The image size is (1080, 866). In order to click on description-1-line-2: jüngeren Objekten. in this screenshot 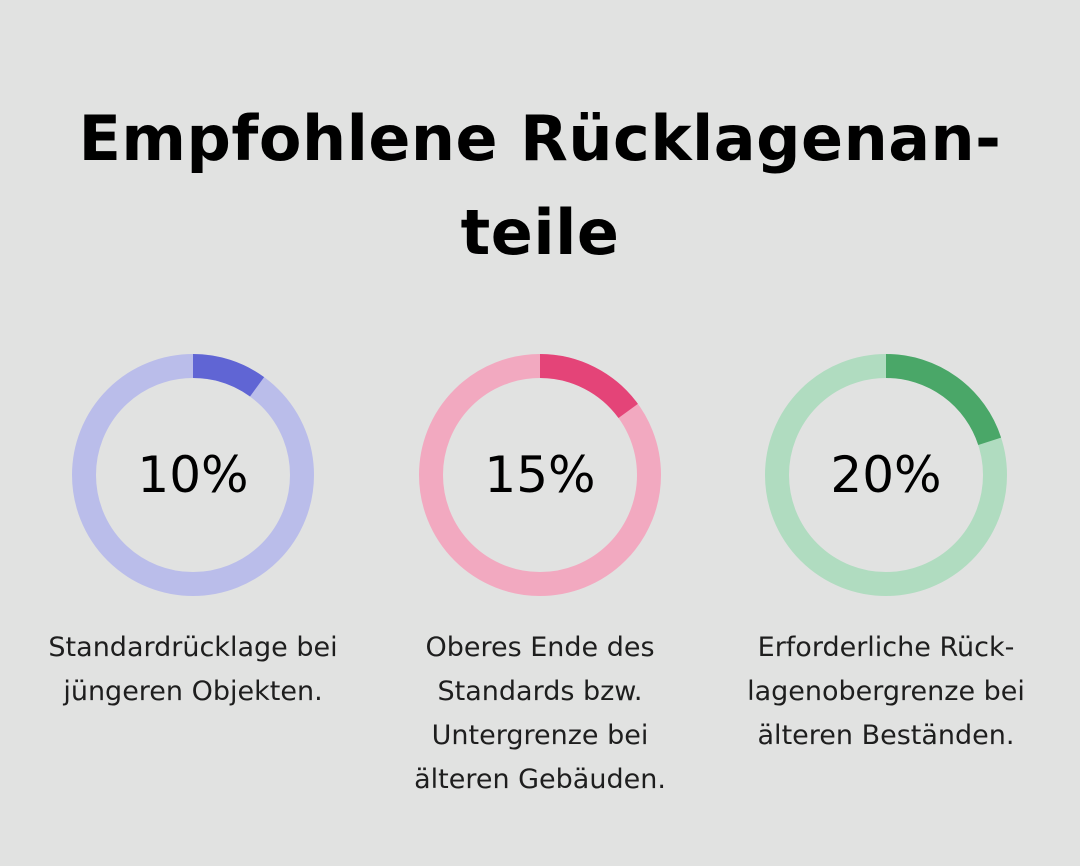, I will do `click(193, 691)`.